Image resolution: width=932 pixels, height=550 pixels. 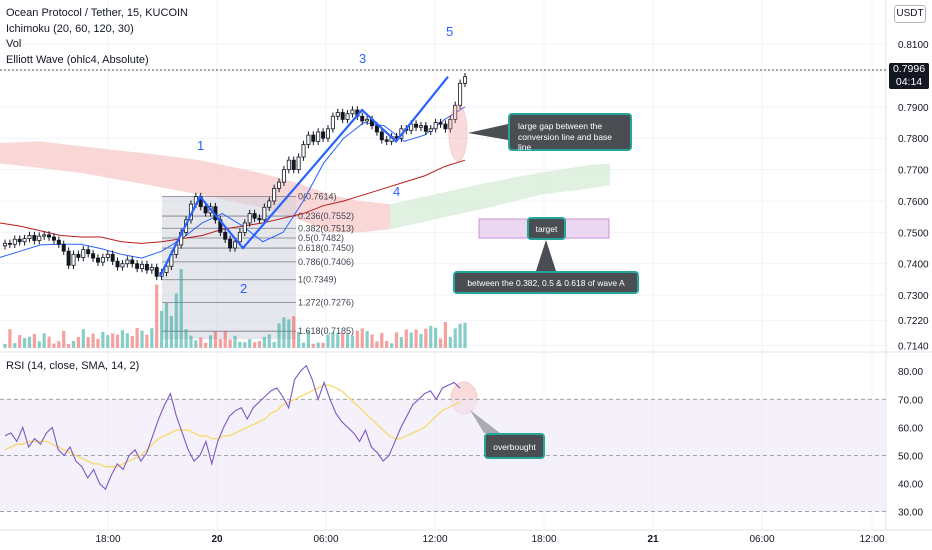 I want to click on rsi-line, so click(x=232, y=427).